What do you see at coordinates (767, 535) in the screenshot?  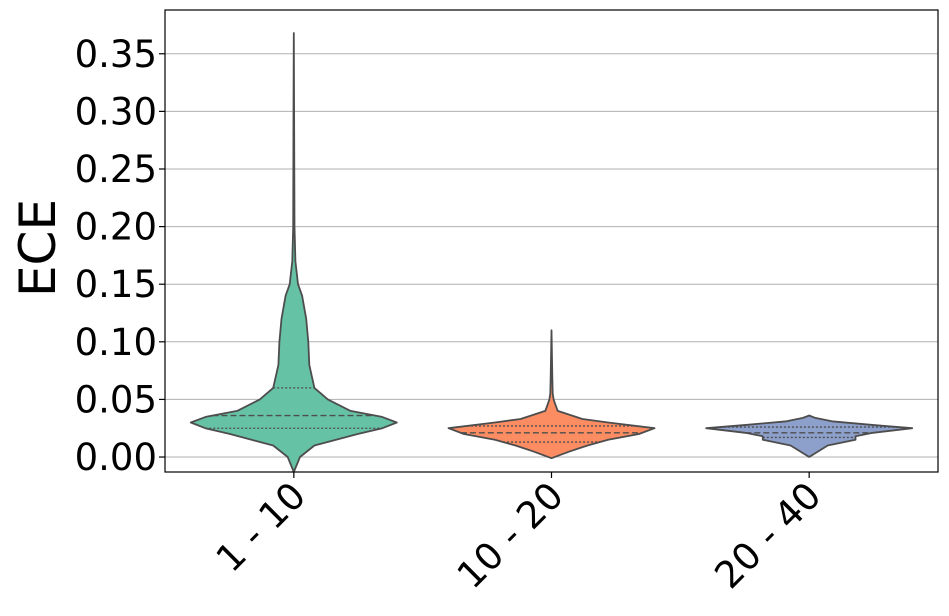 I see `x-tick-label: 20 - 40` at bounding box center [767, 535].